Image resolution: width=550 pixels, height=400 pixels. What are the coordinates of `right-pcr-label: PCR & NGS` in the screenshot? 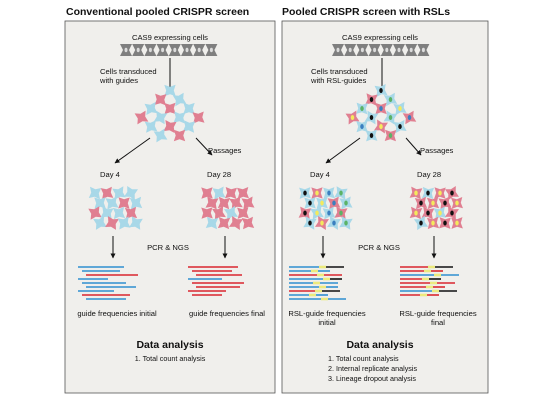 It's located at (379, 247).